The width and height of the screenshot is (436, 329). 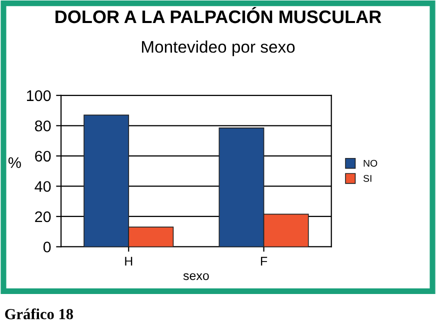 What do you see at coordinates (14, 162) in the screenshot?
I see `y-axis-title: %` at bounding box center [14, 162].